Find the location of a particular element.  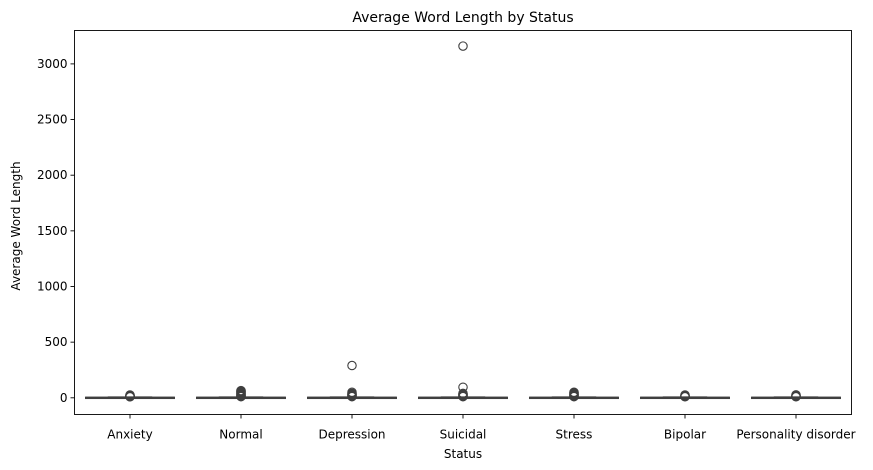

y-tick-label: 0 is located at coordinates (64, 398).